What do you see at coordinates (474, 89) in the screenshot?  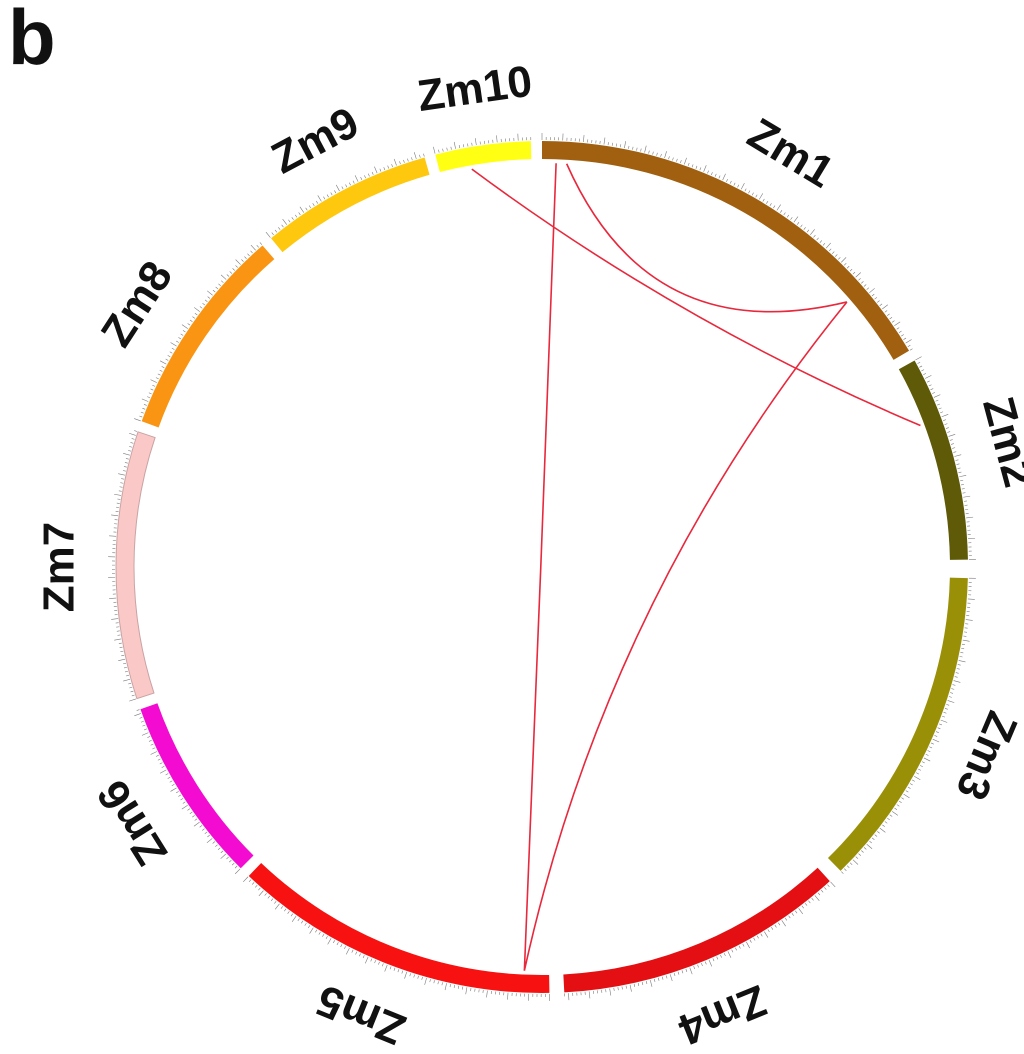 I see `chromosome-label-zm10: Zm10` at bounding box center [474, 89].